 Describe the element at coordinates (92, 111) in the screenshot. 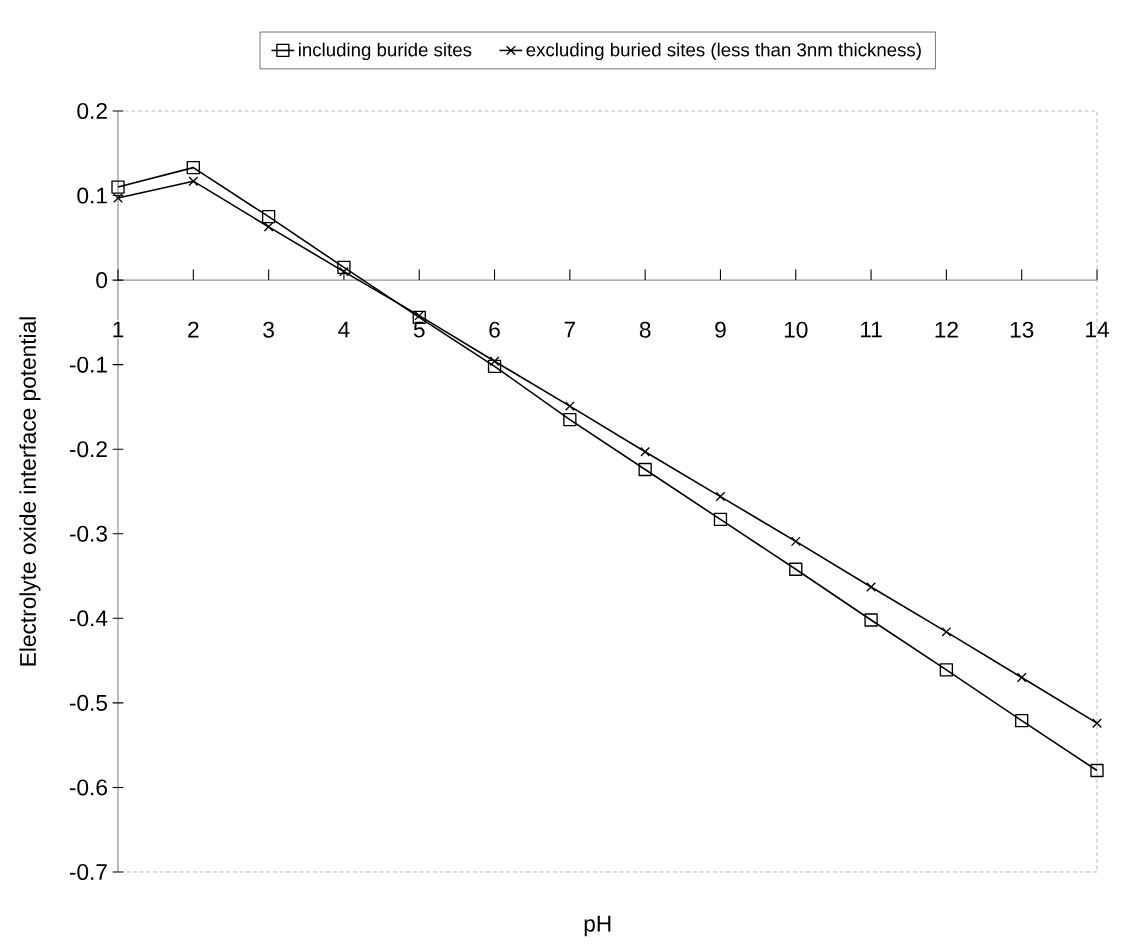

I see `y-tick-label: 0.2` at that location.